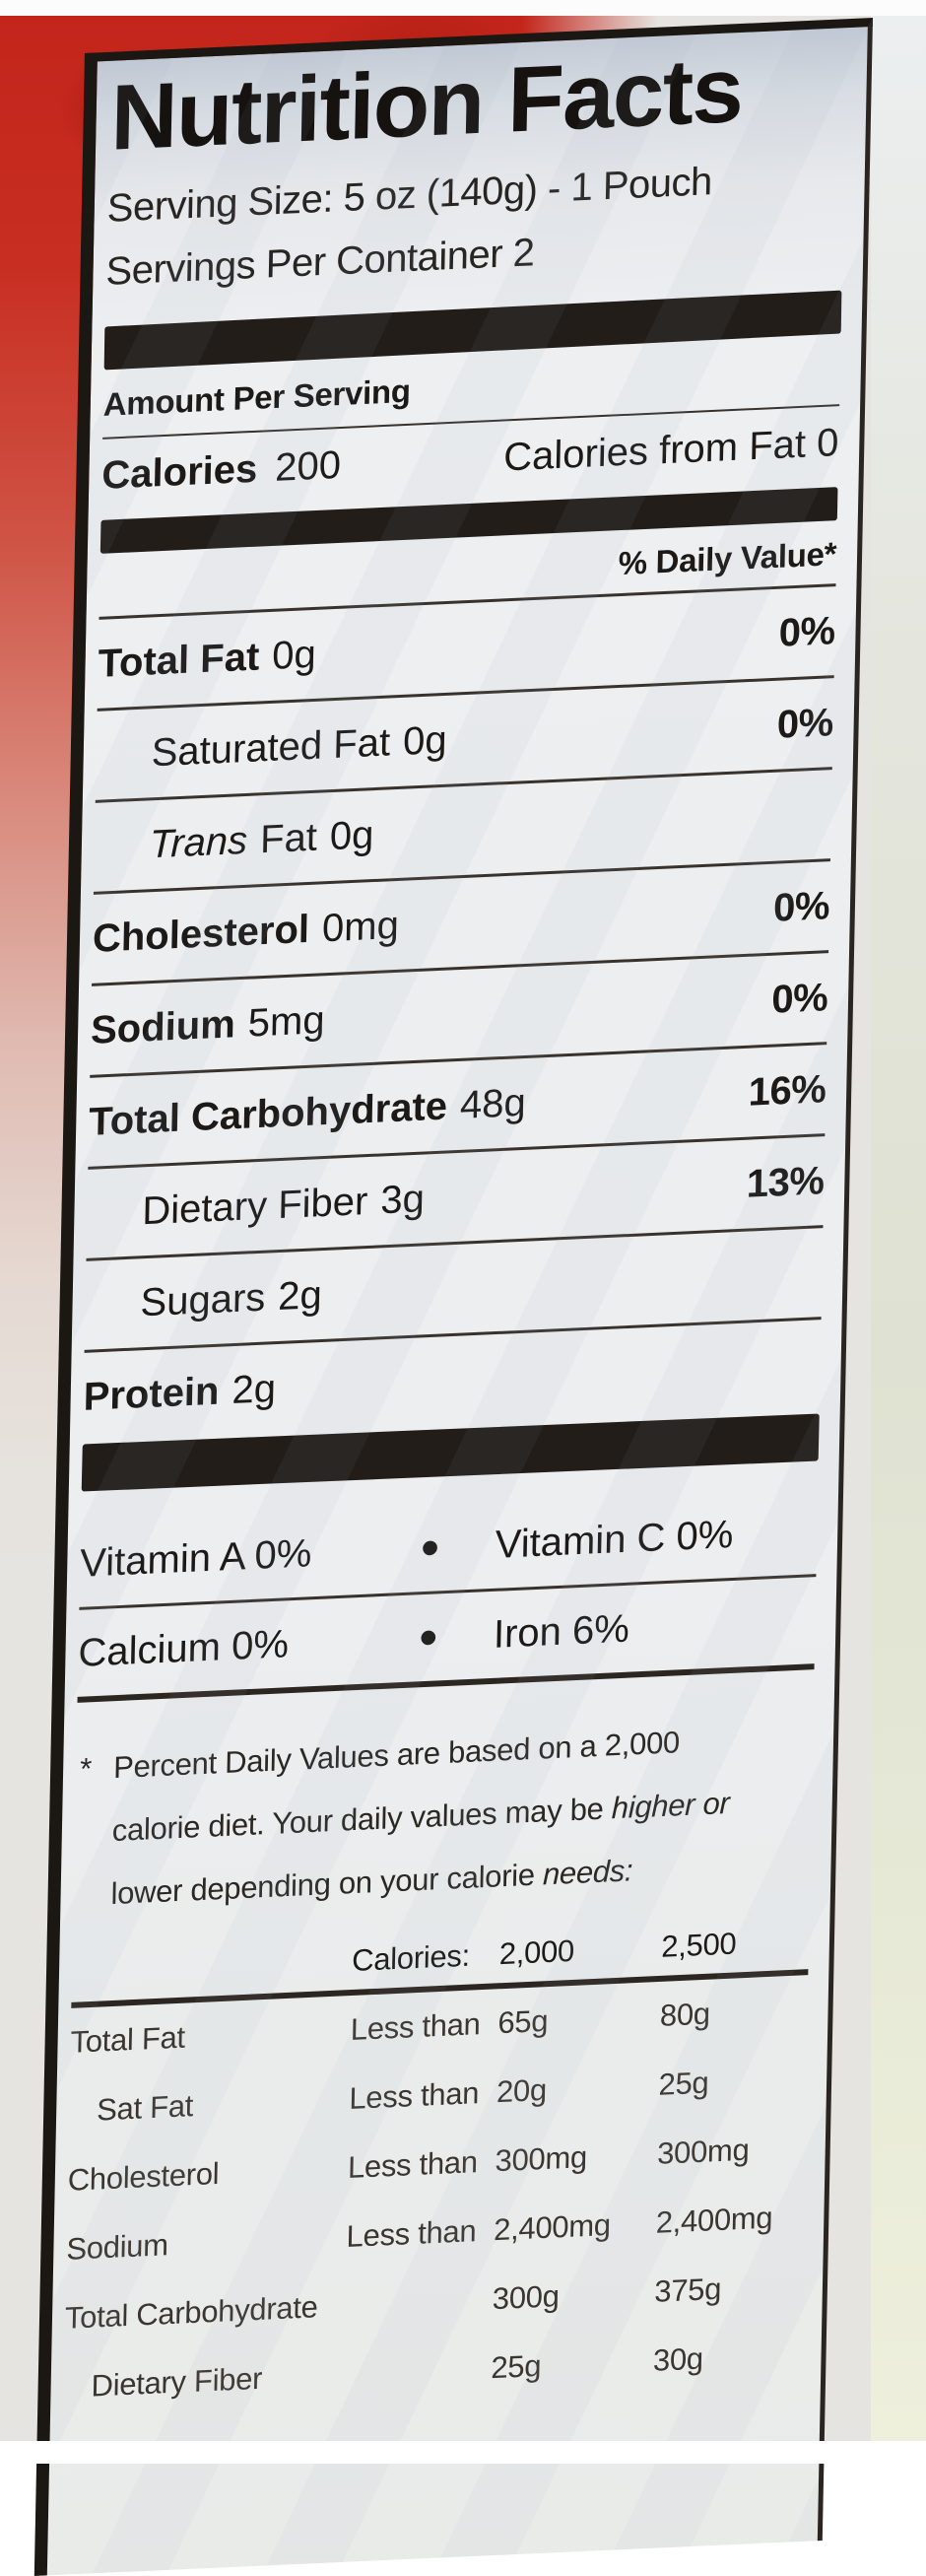  I want to click on nutrient-name: Total Fat, so click(179, 660).